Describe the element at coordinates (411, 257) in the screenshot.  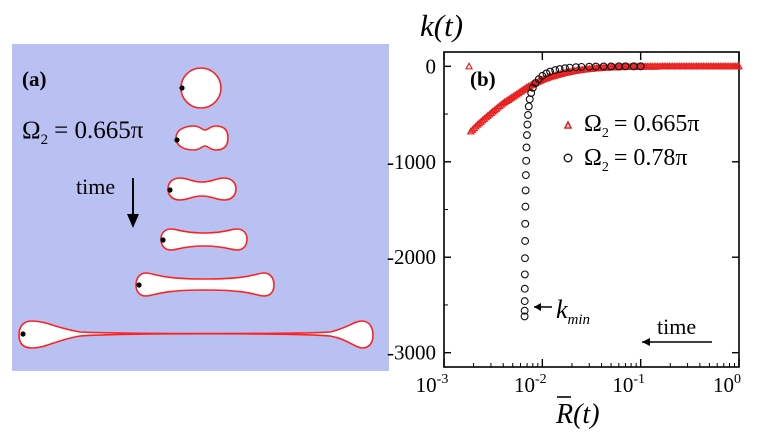
I see `y-tick-label-2: -2000` at that location.